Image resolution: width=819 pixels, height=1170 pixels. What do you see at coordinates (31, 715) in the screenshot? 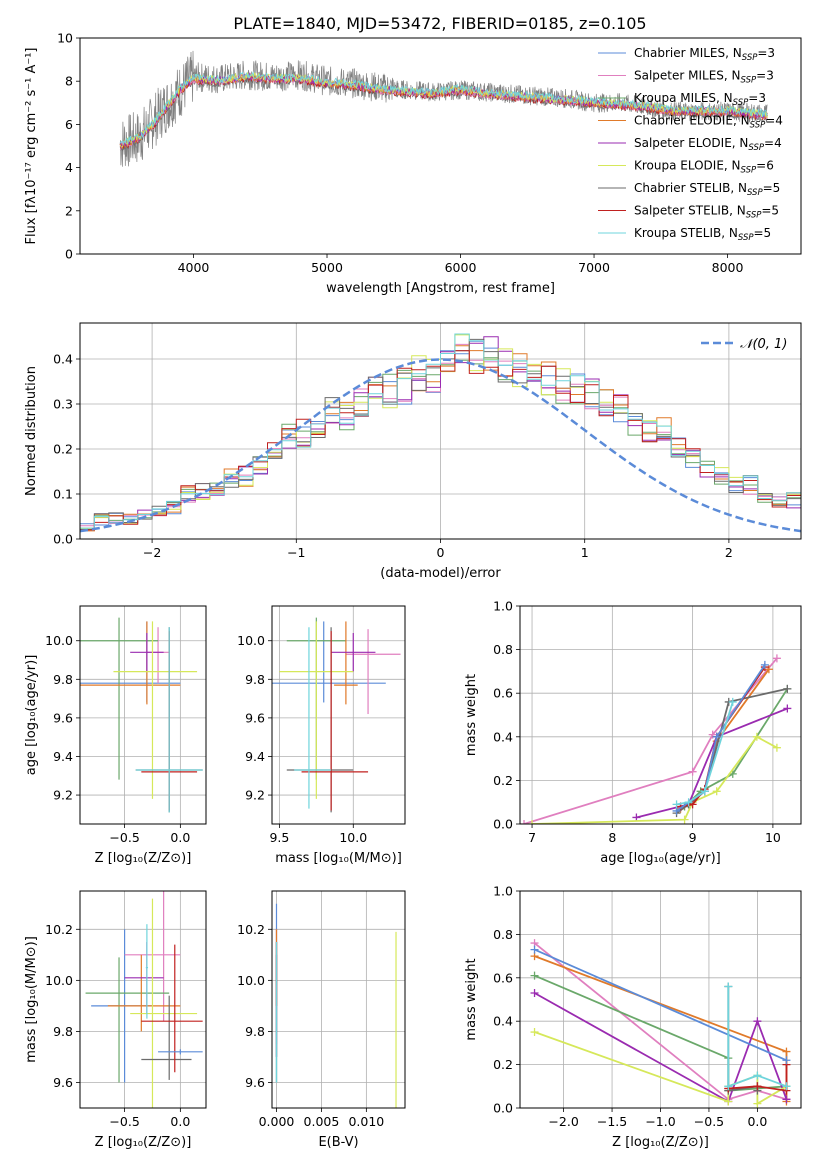
I see `y-axis-label: age [log₁₀(age/yr)]` at bounding box center [31, 715].